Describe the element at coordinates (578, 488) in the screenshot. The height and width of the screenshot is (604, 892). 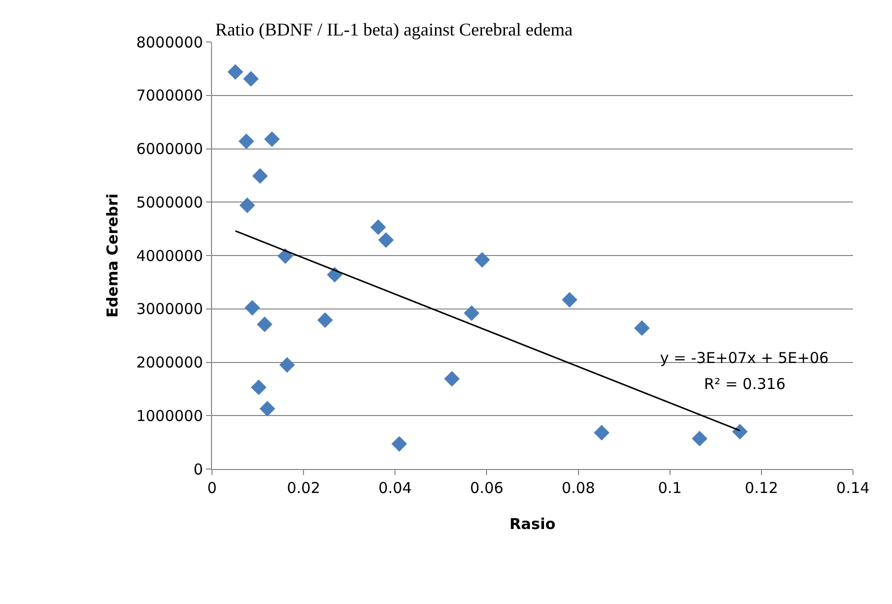
I see `x-tick-label: 0.08` at that location.